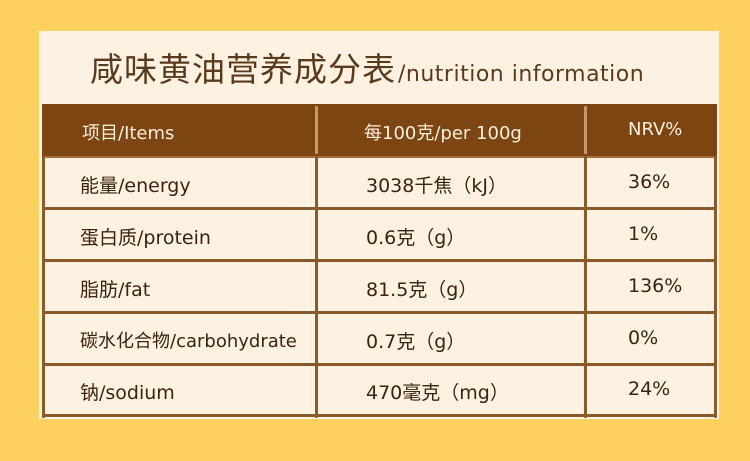 The height and width of the screenshot is (461, 750). What do you see at coordinates (145, 238) in the screenshot?
I see `row-protein-label: 蛋白质/protein` at bounding box center [145, 238].